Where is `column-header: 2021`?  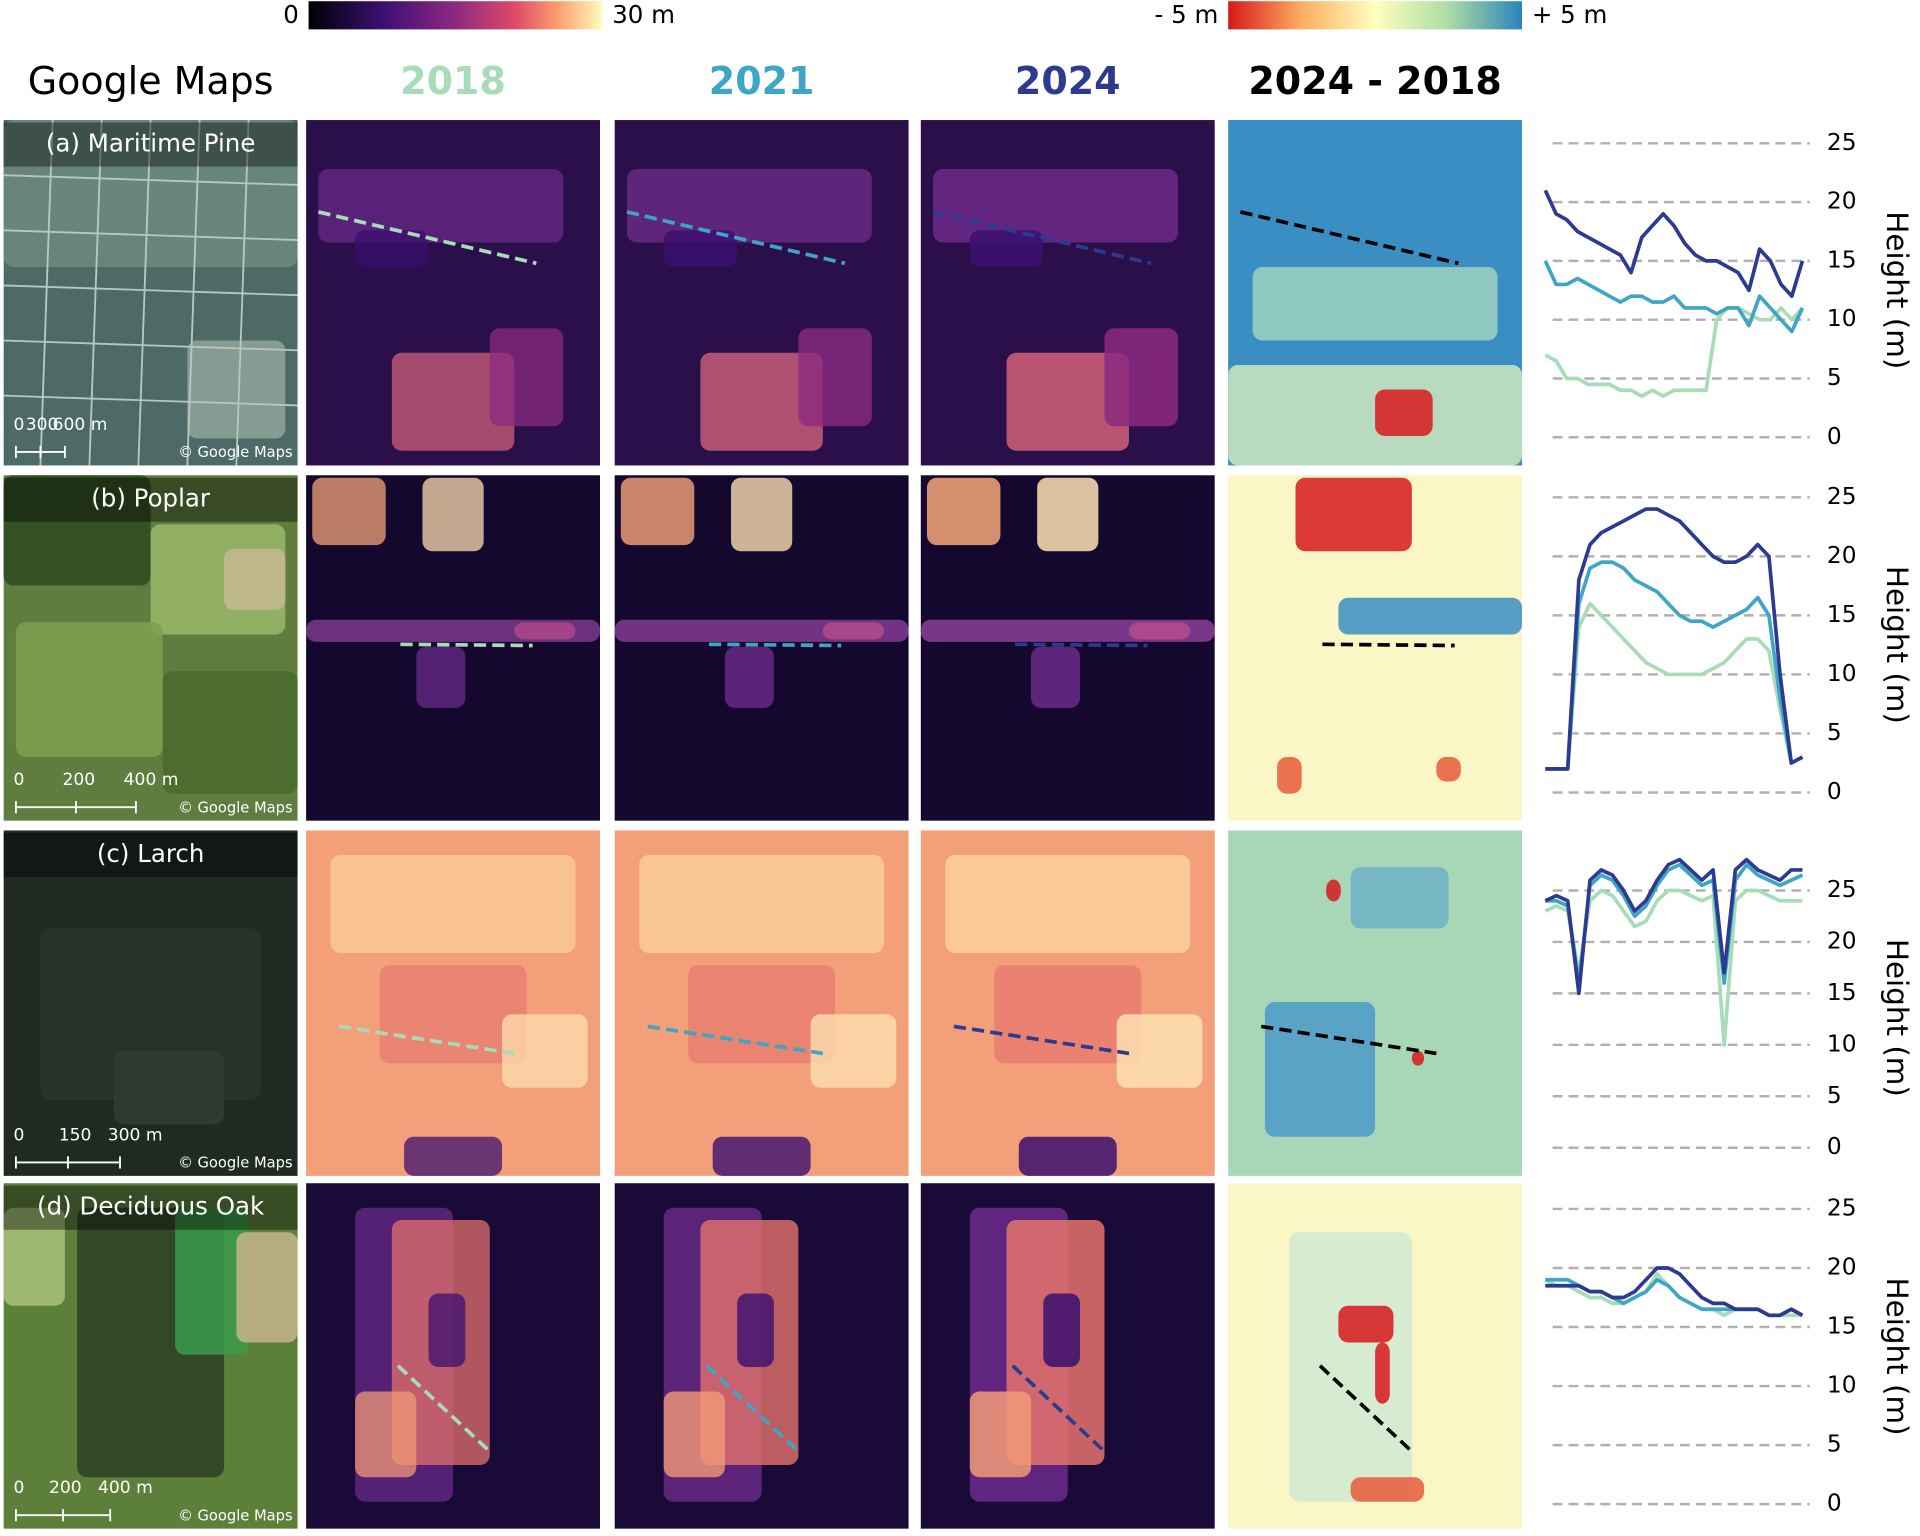 column-header: 2021 is located at coordinates (762, 81).